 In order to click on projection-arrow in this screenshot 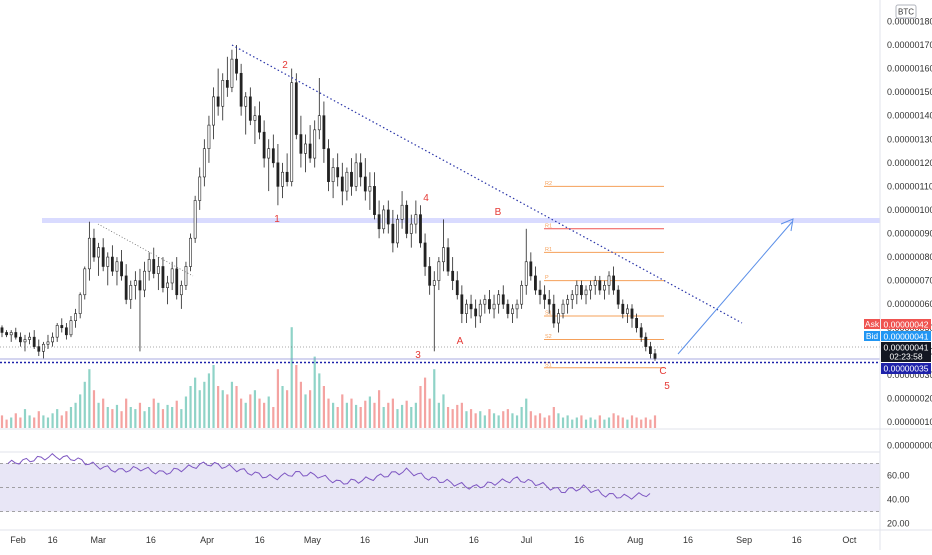, I will do `click(735, 288)`.